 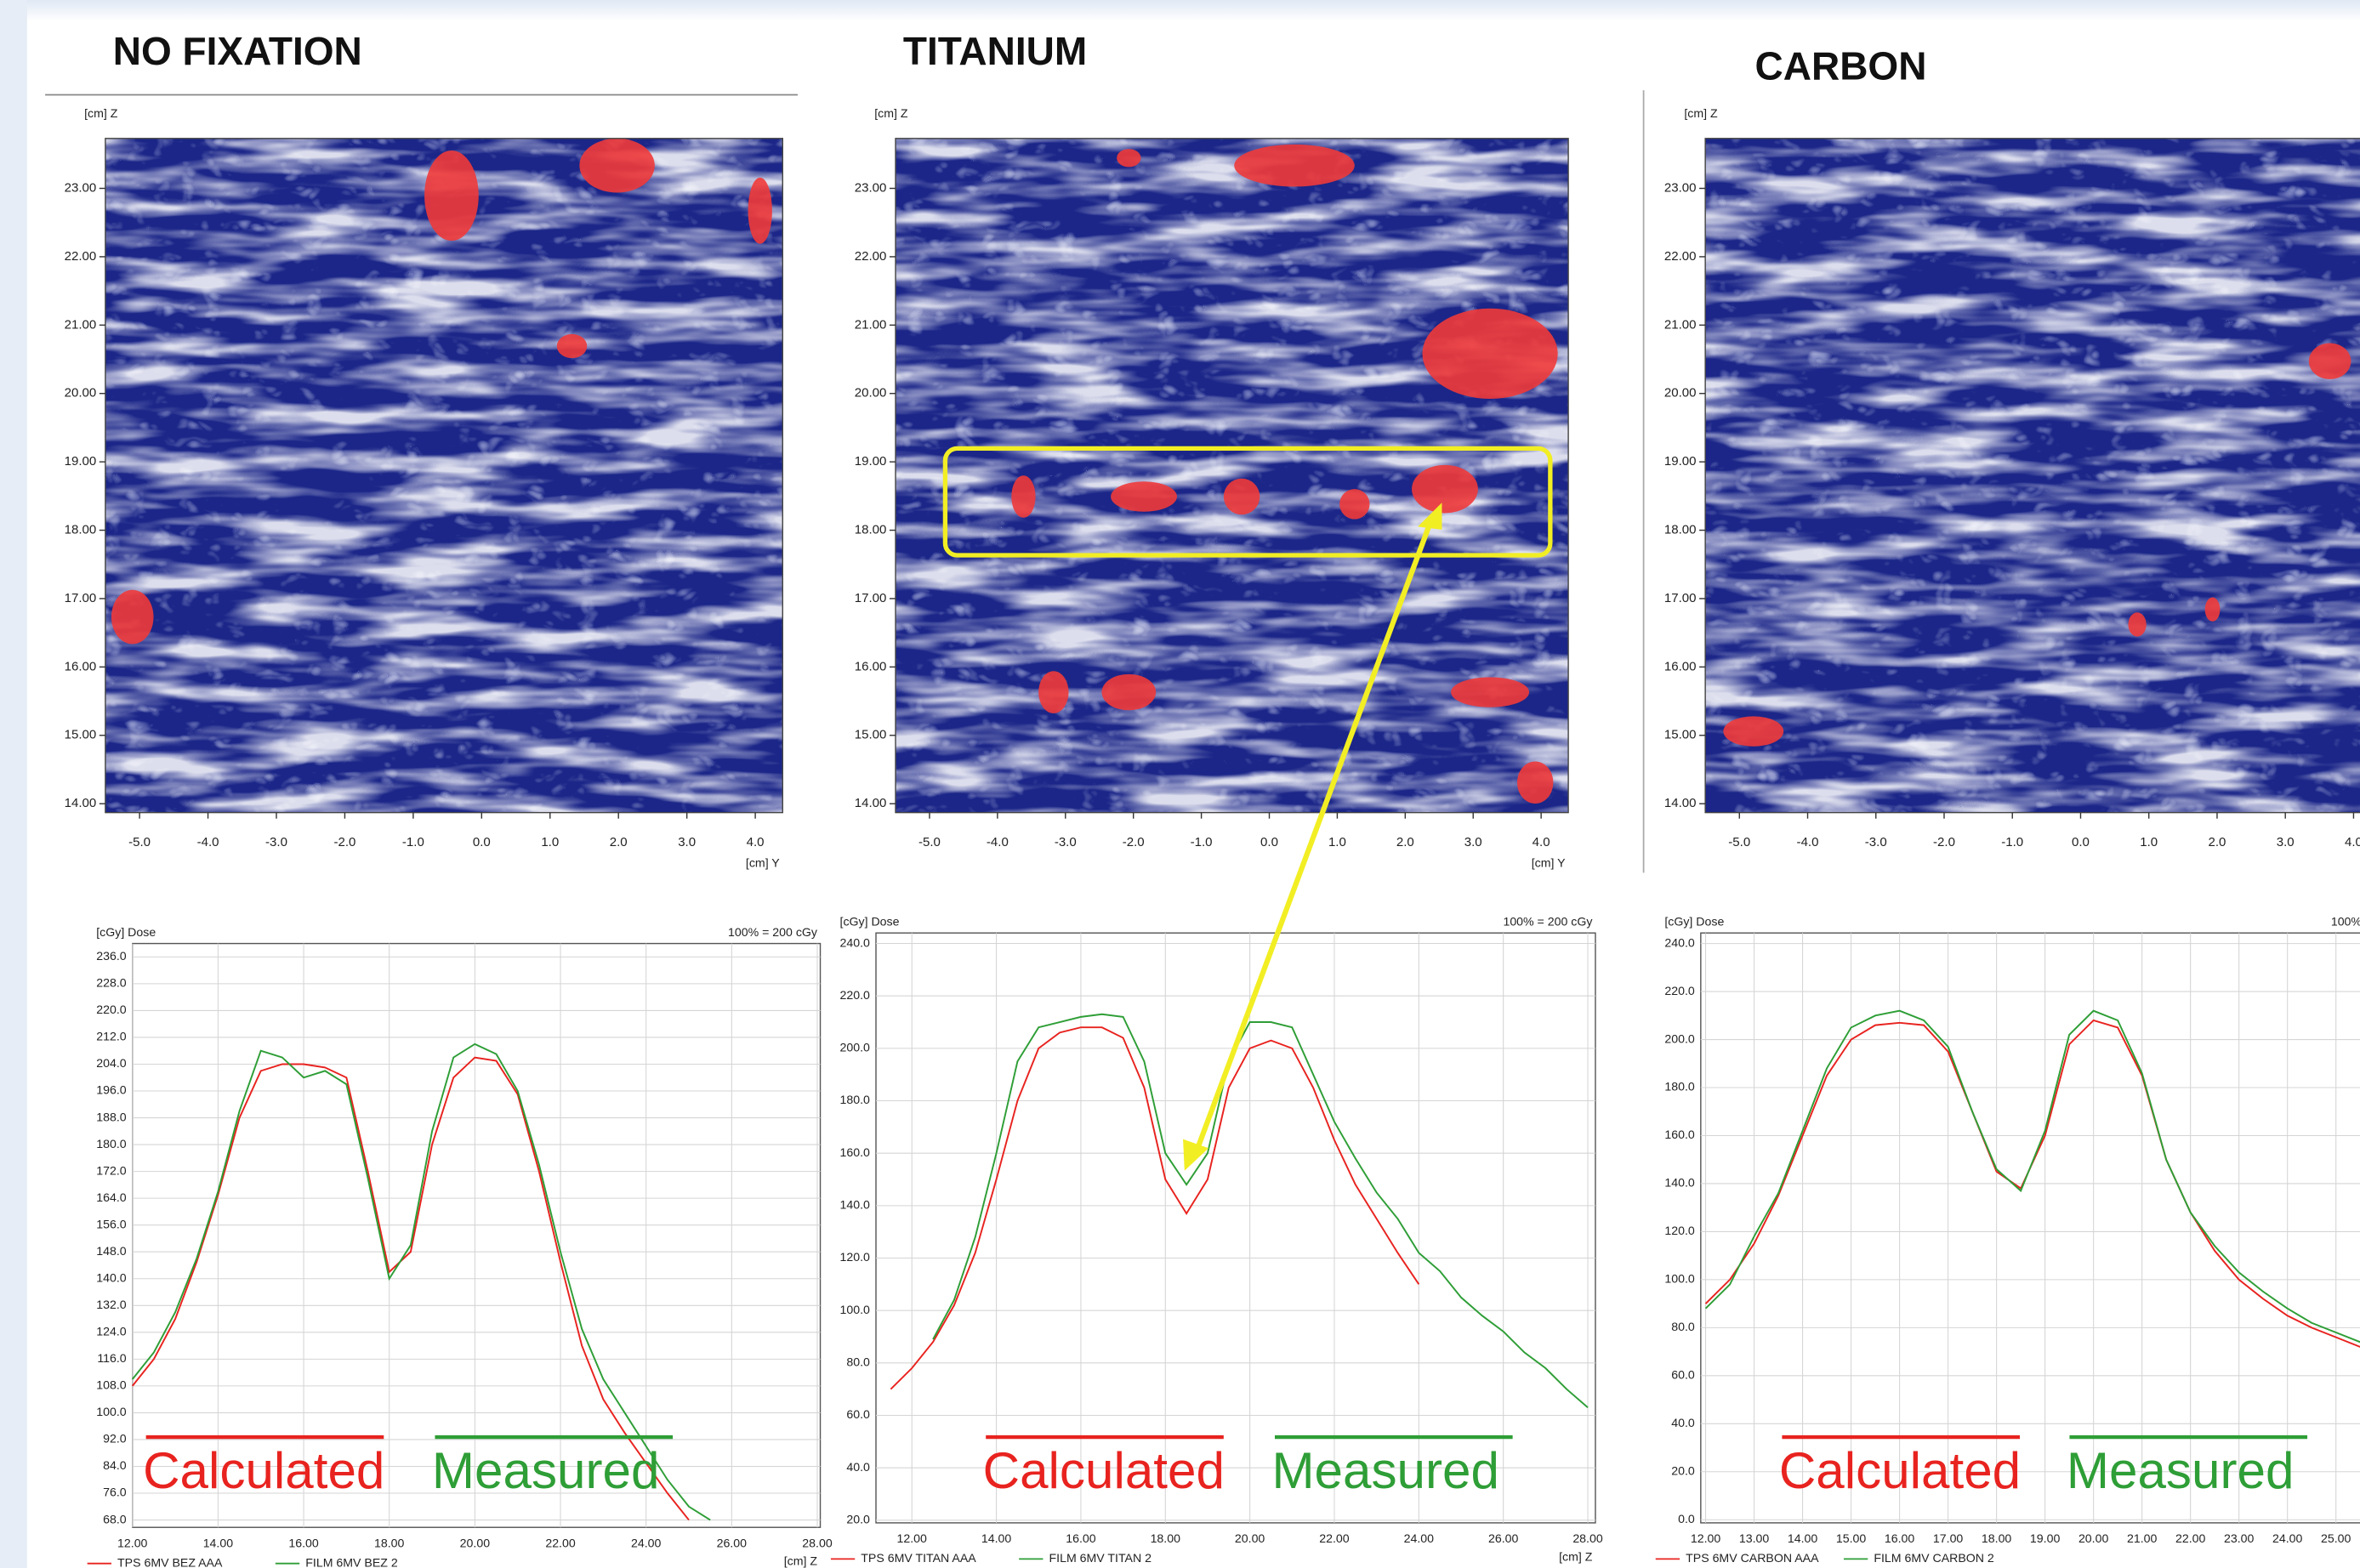 I want to click on y-tick-label: 188.0, so click(x=112, y=1116).